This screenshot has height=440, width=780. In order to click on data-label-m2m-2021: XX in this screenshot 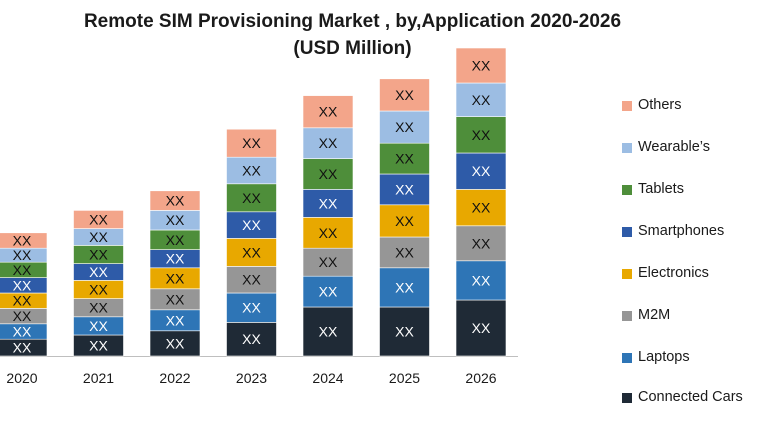, I will do `click(98, 308)`.